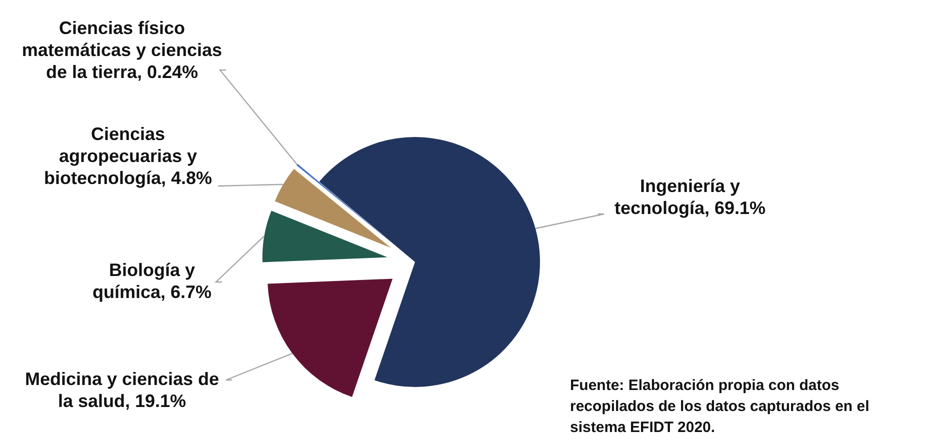 Image resolution: width=943 pixels, height=441 pixels. Describe the element at coordinates (152, 281) in the screenshot. I see `slice-label: Biología y química, 6.7%` at that location.